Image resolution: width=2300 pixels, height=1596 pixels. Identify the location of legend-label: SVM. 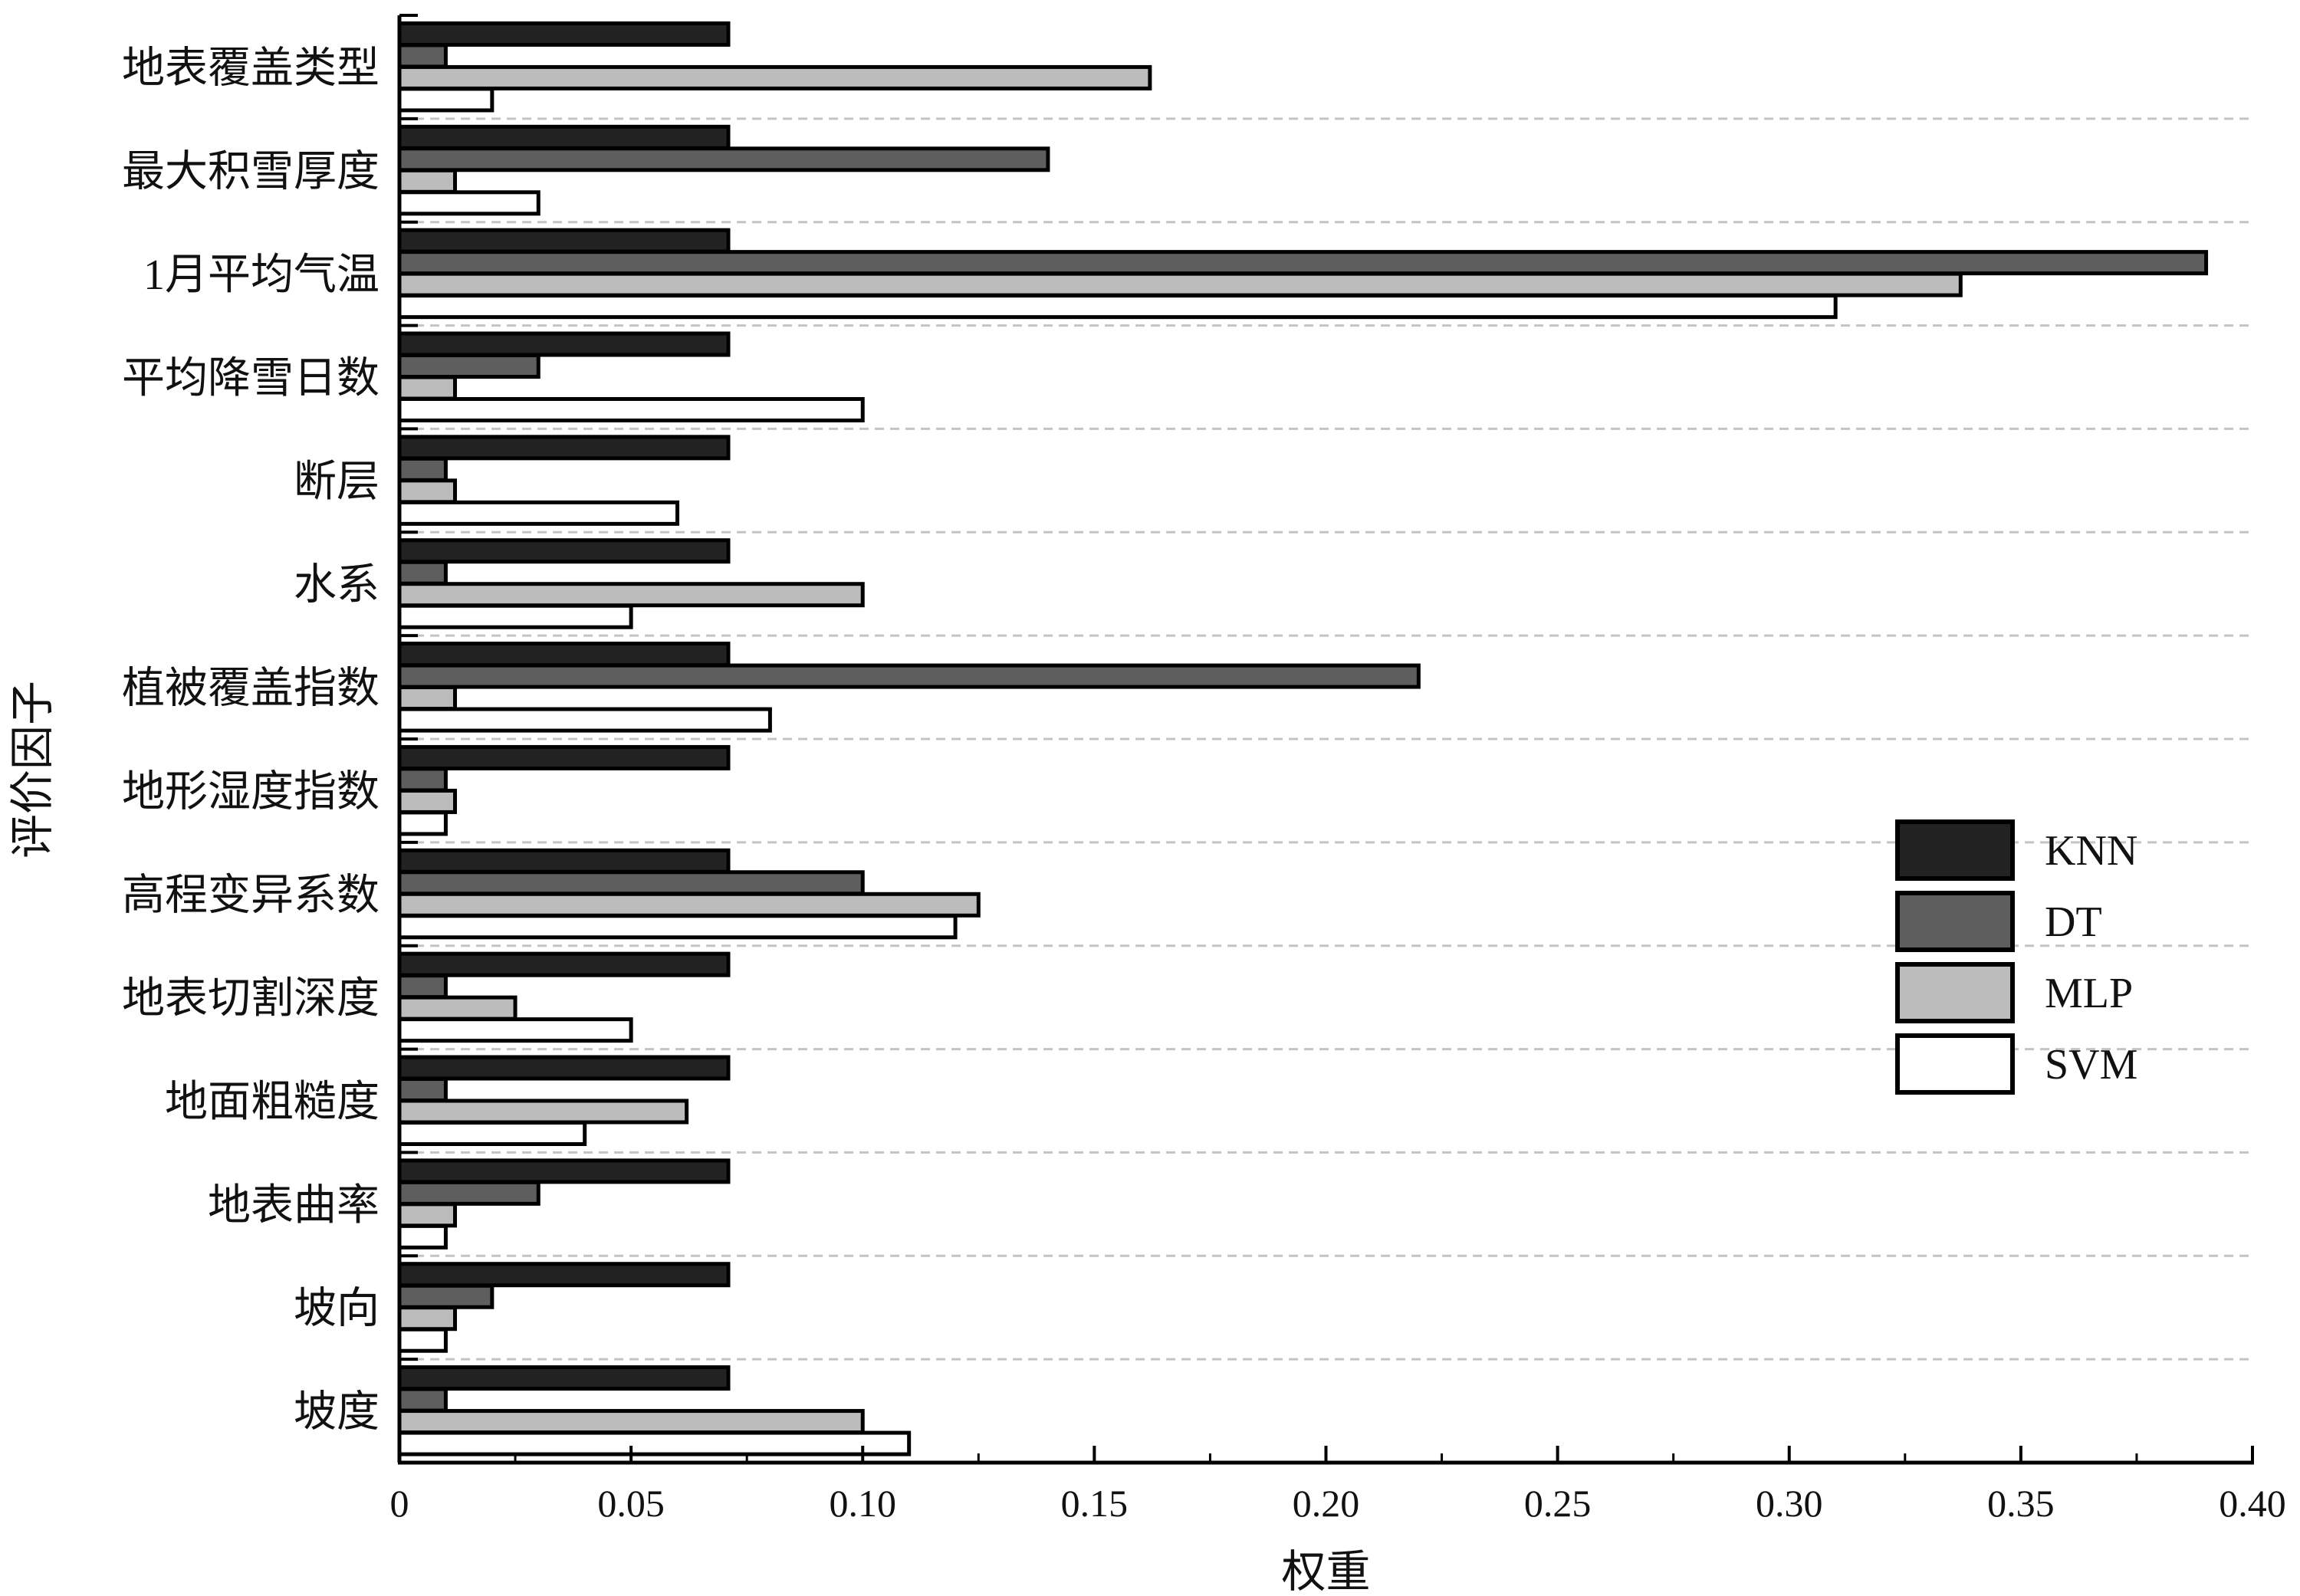
(2091, 1065).